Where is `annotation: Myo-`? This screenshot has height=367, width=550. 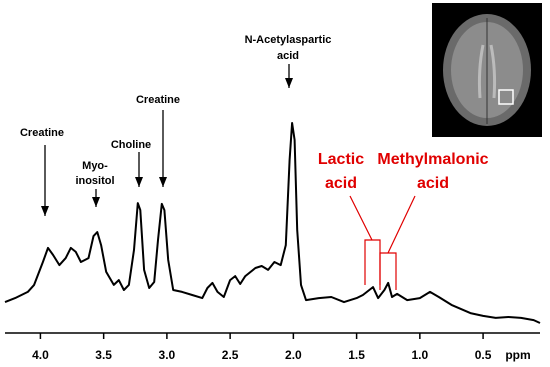 annotation: Myo- is located at coordinates (95, 166).